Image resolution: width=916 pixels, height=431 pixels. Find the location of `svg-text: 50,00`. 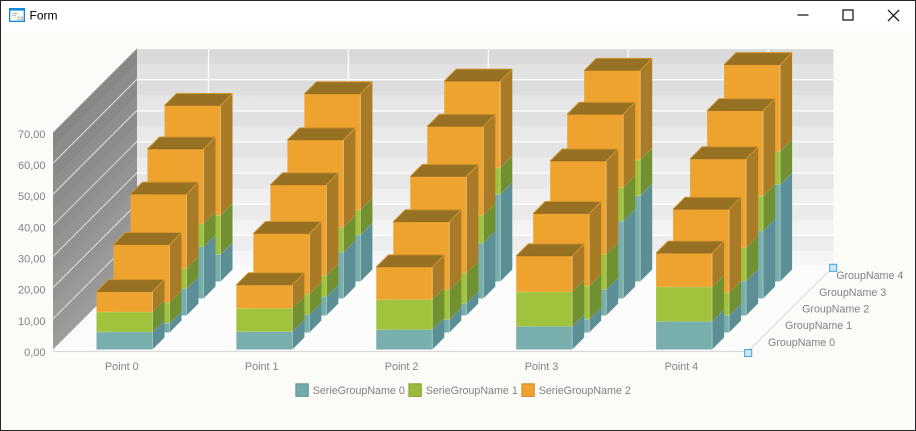

svg-text: 50,00 is located at coordinates (32, 197).